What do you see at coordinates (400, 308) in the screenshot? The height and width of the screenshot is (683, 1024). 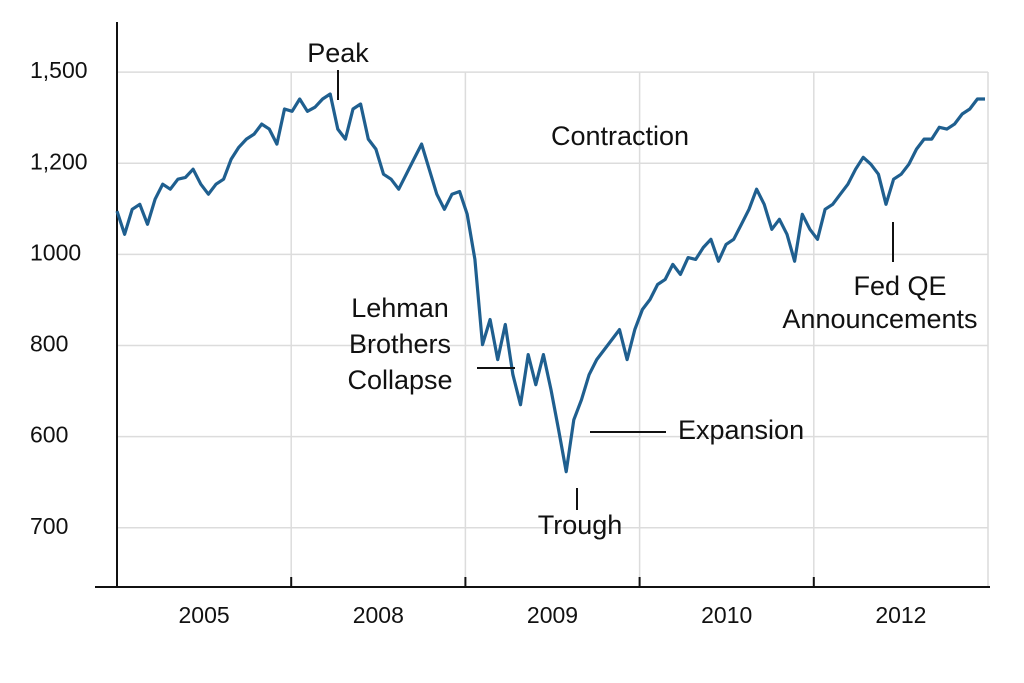 I see `annotation: Lehman` at bounding box center [400, 308].